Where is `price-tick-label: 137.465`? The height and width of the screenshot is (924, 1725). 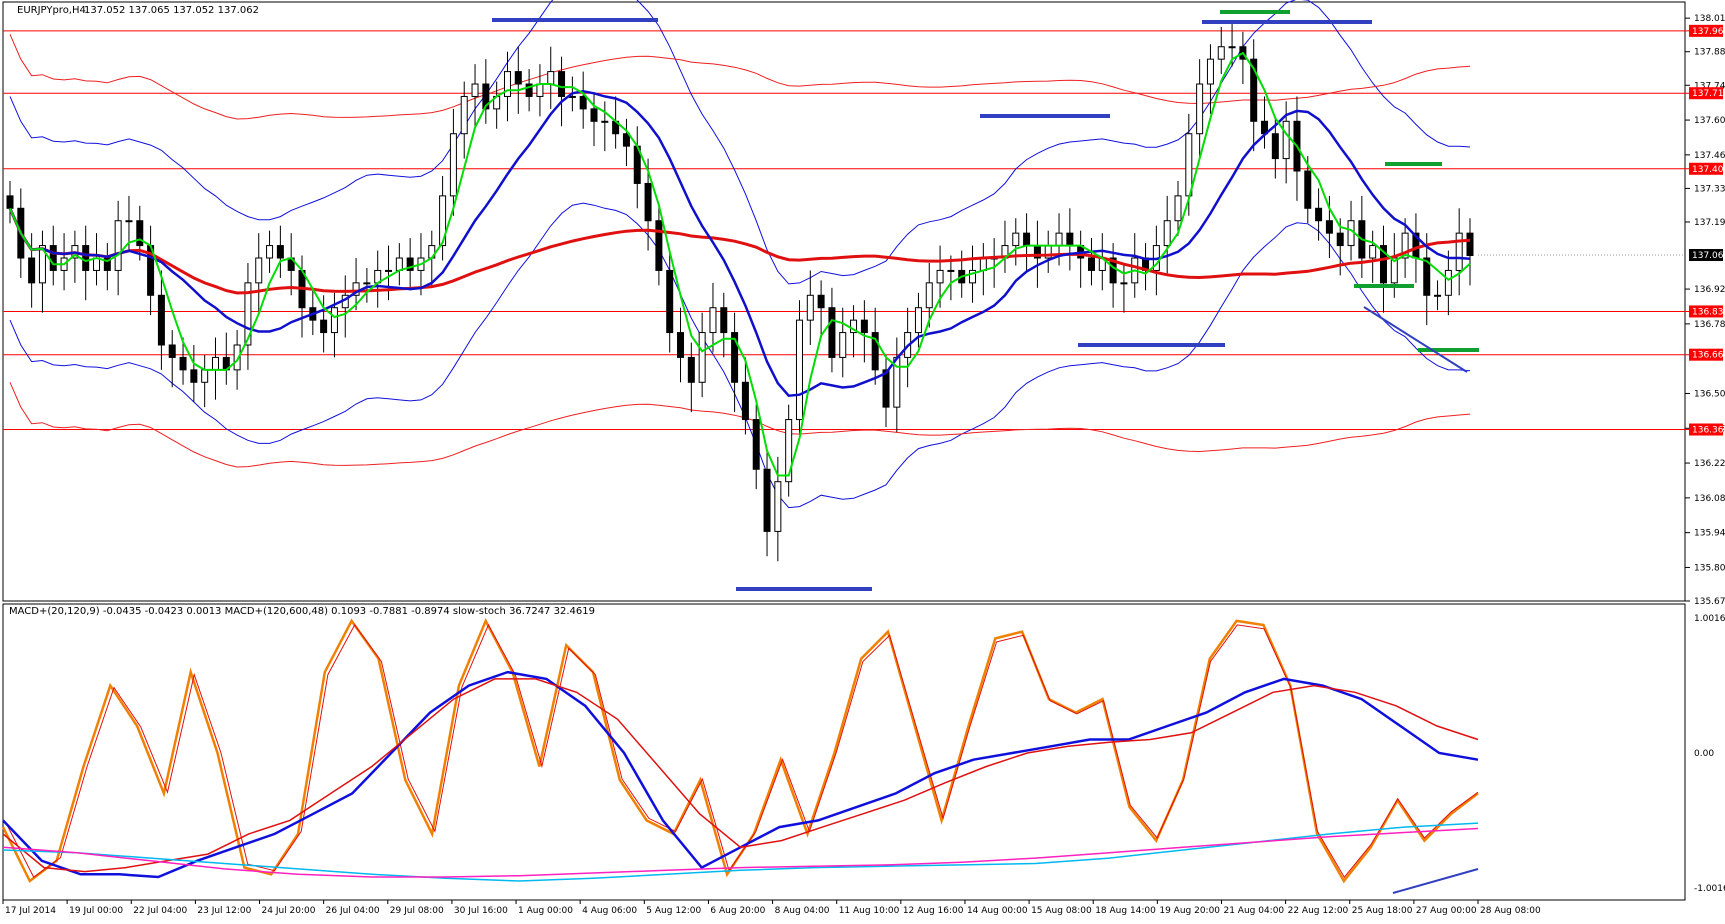 price-tick-label: 137.465 is located at coordinates (1709, 156).